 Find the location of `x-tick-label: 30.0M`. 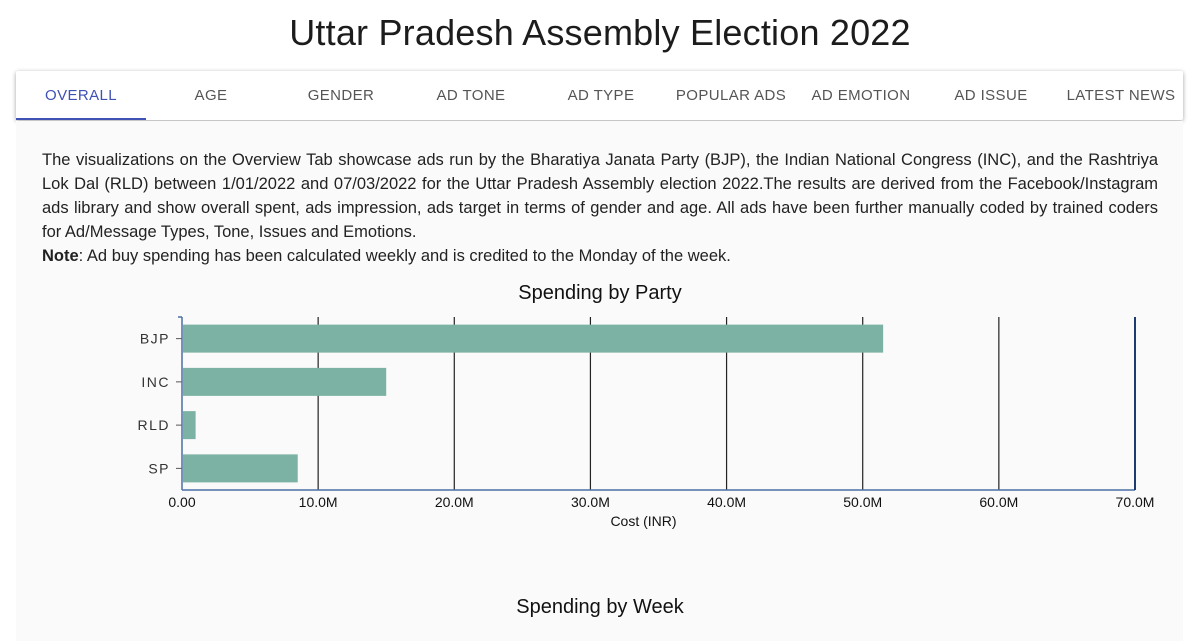

x-tick-label: 30.0M is located at coordinates (590, 502).